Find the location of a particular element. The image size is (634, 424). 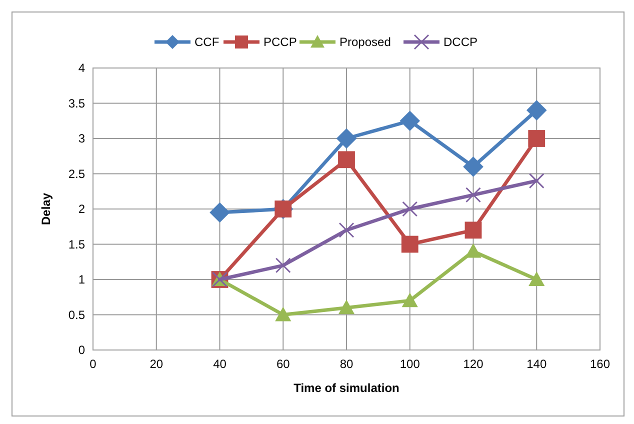

x-tick-label: 100 is located at coordinates (410, 364).